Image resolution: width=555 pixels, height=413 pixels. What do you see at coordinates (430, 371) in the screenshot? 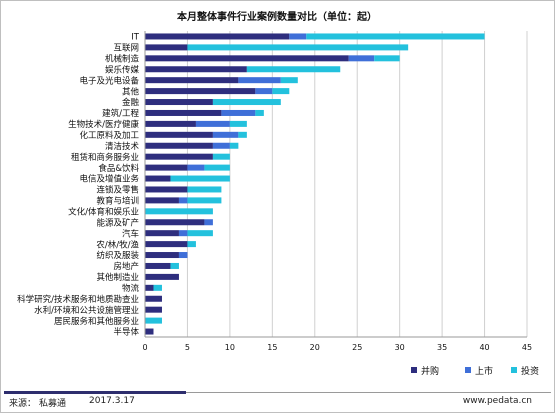
I see `legend-label-acquisition: 并购` at bounding box center [430, 371].